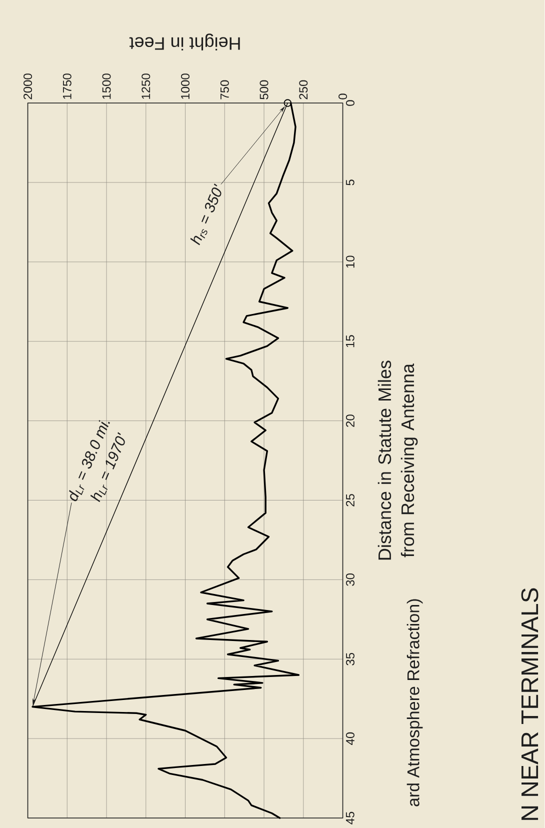 This screenshot has height=828, width=545. What do you see at coordinates (529, 704) in the screenshot?
I see `text: N NEAR TERMINALS` at bounding box center [529, 704].